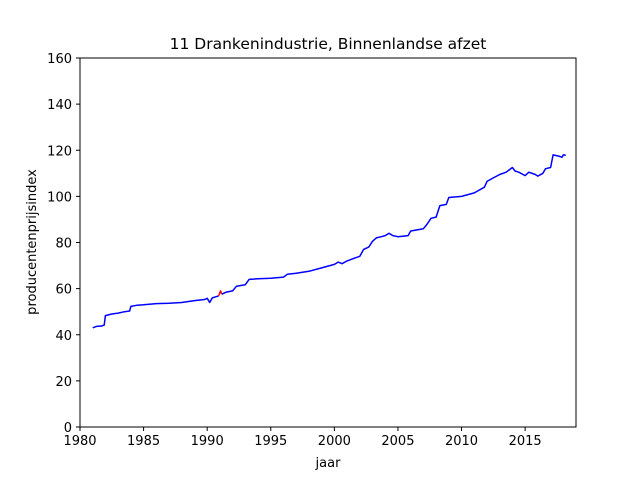 This screenshot has height=480, width=640. What do you see at coordinates (32, 242) in the screenshot?
I see `y-axis-label: producentenprijsindex` at bounding box center [32, 242].